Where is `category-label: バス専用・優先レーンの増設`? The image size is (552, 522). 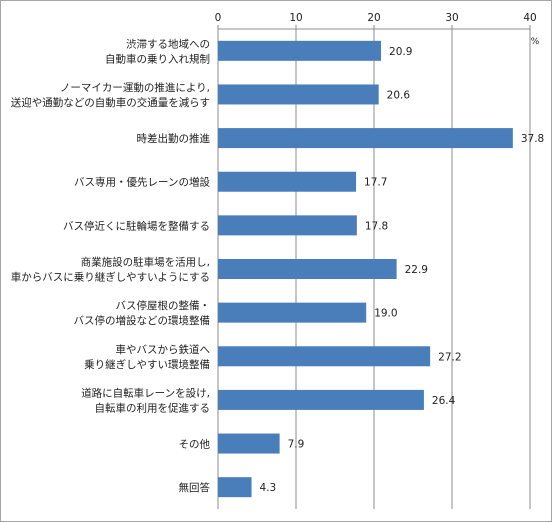 category-label: バス専用・優先レーンの増設 is located at coordinates (142, 182).